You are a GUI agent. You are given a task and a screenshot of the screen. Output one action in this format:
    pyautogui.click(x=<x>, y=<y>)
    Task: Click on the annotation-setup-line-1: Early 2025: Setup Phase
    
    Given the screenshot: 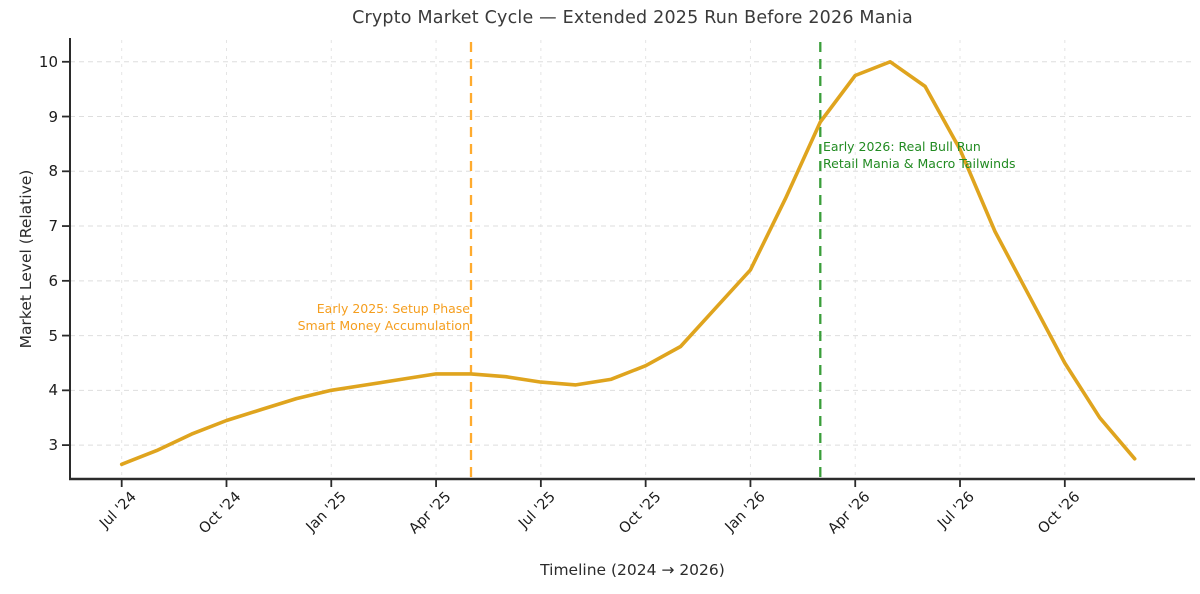 What is the action you would take?
    pyautogui.click(x=393, y=308)
    